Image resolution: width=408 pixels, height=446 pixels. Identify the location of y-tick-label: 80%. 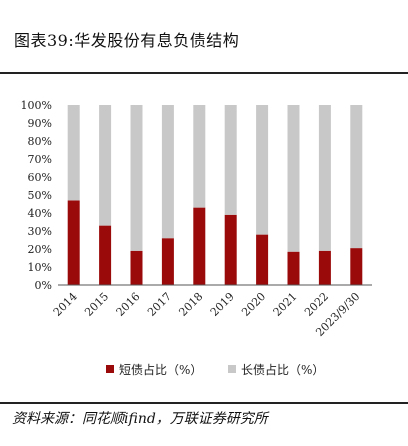
(40, 141).